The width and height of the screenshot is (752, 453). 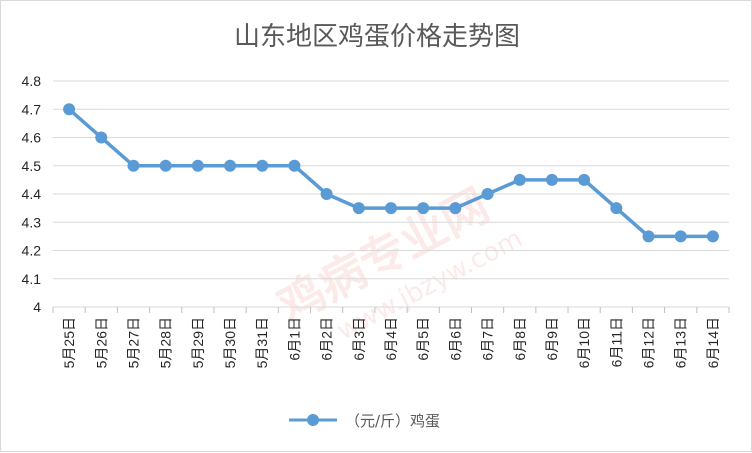 I want to click on x-tick-label: 6月4日, so click(x=391, y=339).